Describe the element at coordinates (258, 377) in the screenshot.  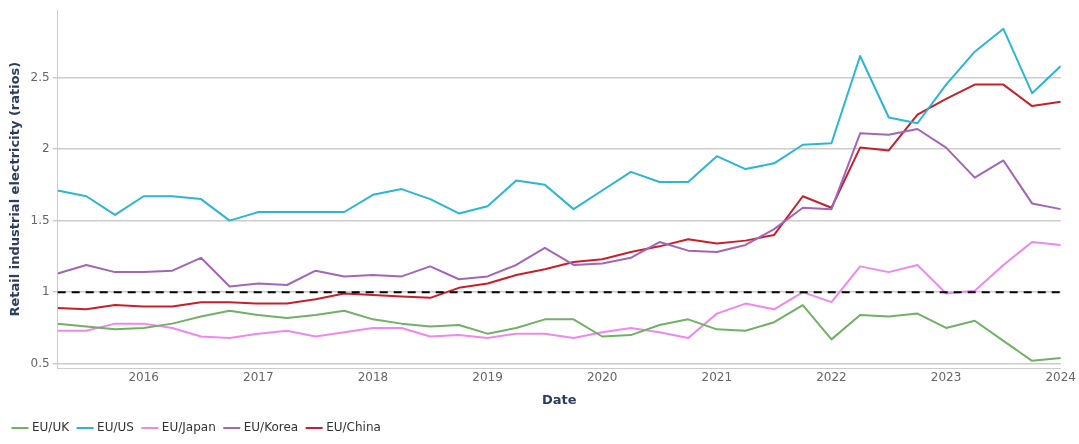
I see `x-tick-label: 2017` at that location.